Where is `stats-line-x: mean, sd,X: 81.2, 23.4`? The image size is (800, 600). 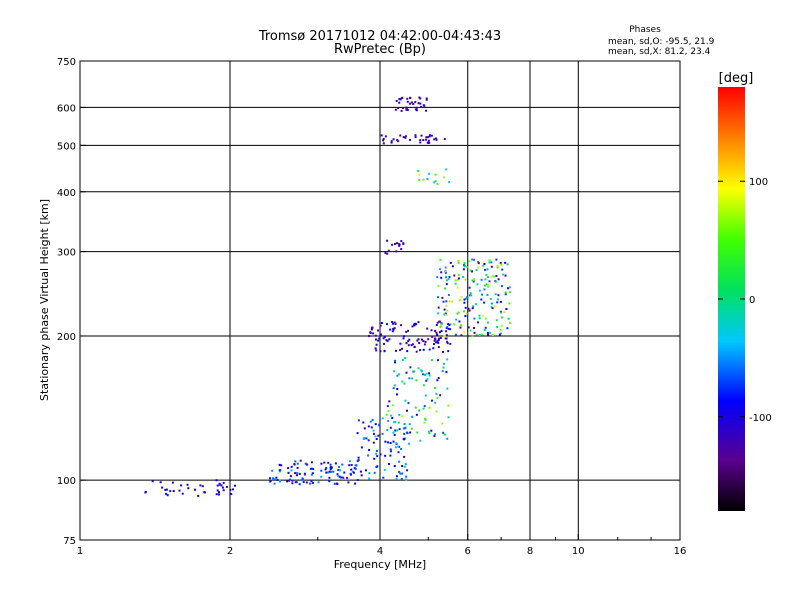 stats-line-x: mean, sd,X: 81.2, 23.4 is located at coordinates (659, 52).